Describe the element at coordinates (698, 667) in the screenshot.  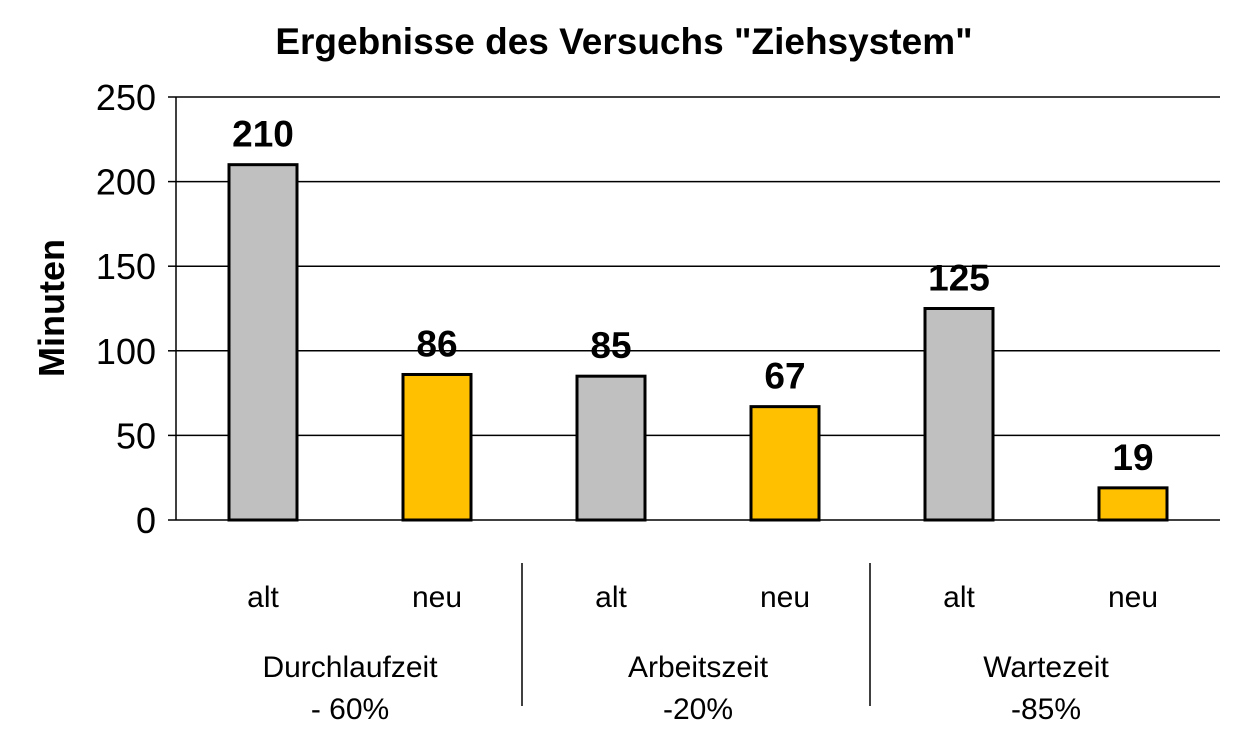
I see `group-label: Arbeitszeit` at that location.